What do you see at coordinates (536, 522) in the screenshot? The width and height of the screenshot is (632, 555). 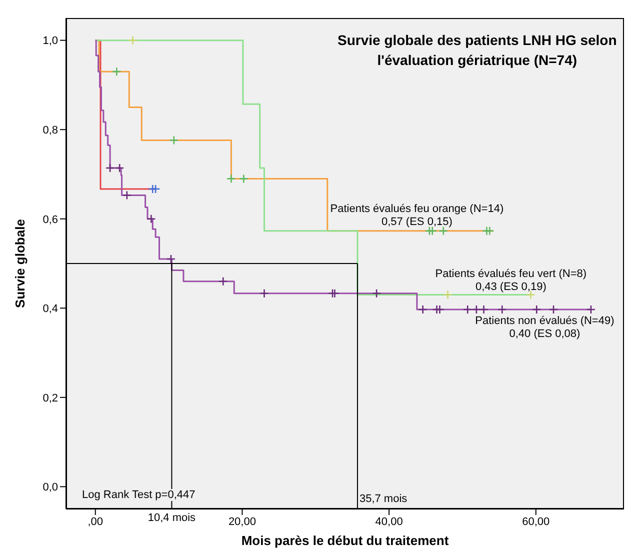 I see `x-tick-label: 60,00` at bounding box center [536, 522].